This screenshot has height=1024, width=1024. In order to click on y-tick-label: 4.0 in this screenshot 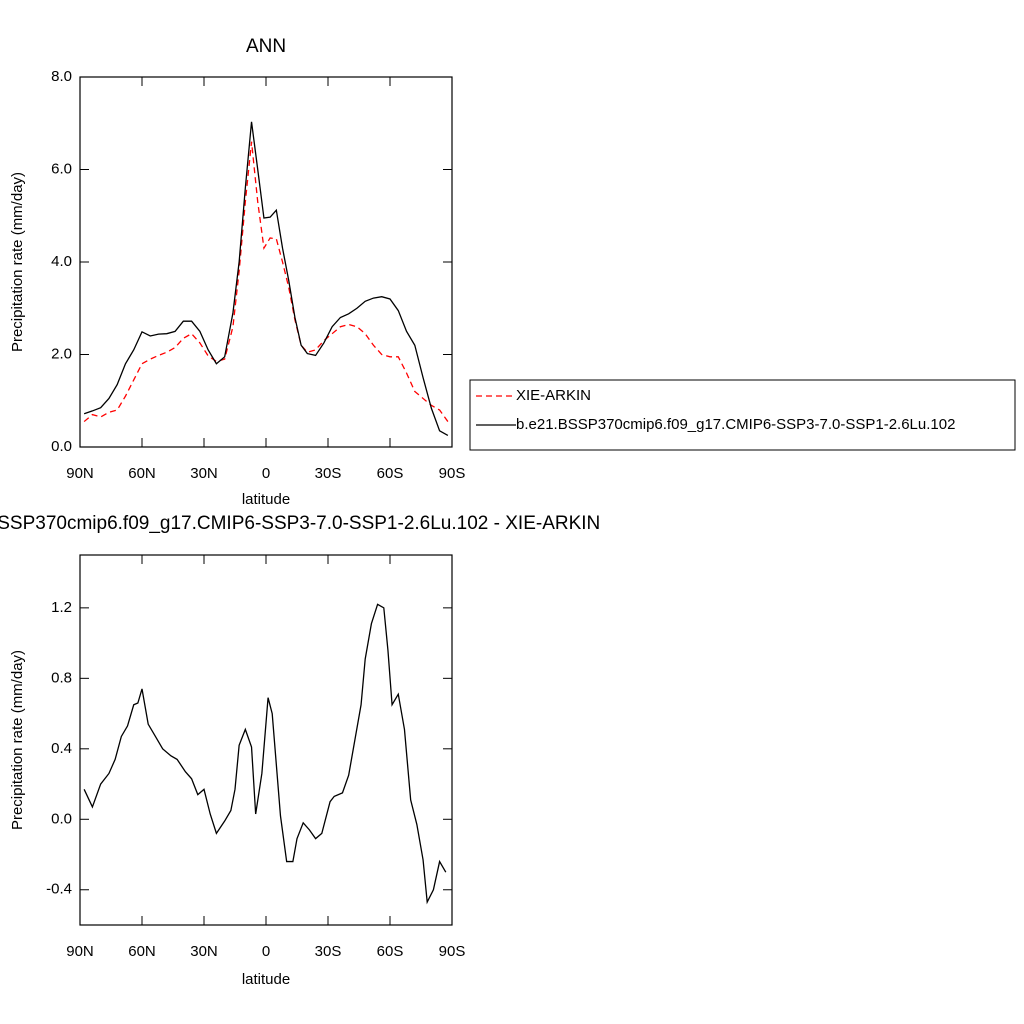, I will do `click(61, 261)`.